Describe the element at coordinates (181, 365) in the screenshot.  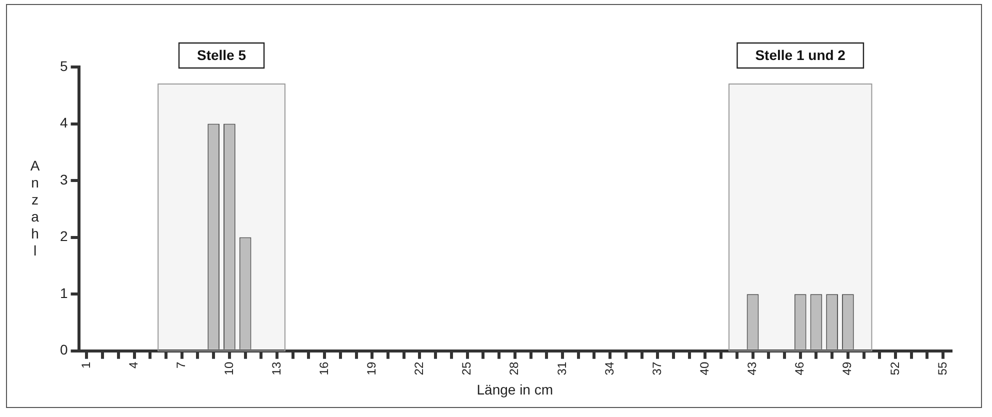
I see `x-tick-label: 7` at that location.